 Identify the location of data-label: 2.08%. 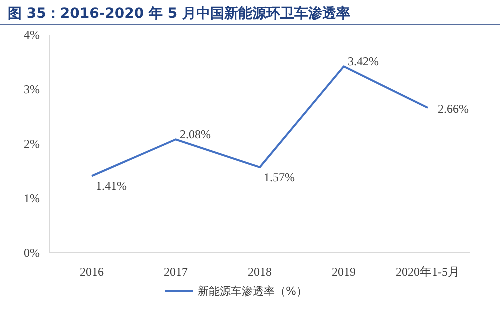
(195, 135).